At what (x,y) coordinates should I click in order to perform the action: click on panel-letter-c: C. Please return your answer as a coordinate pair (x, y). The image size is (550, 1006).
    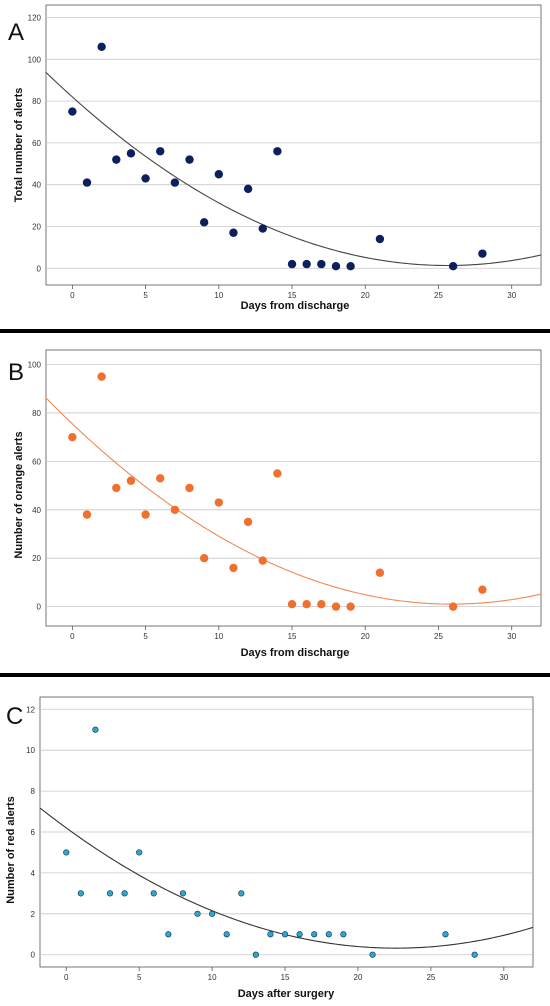
    Looking at the image, I should click on (14, 716).